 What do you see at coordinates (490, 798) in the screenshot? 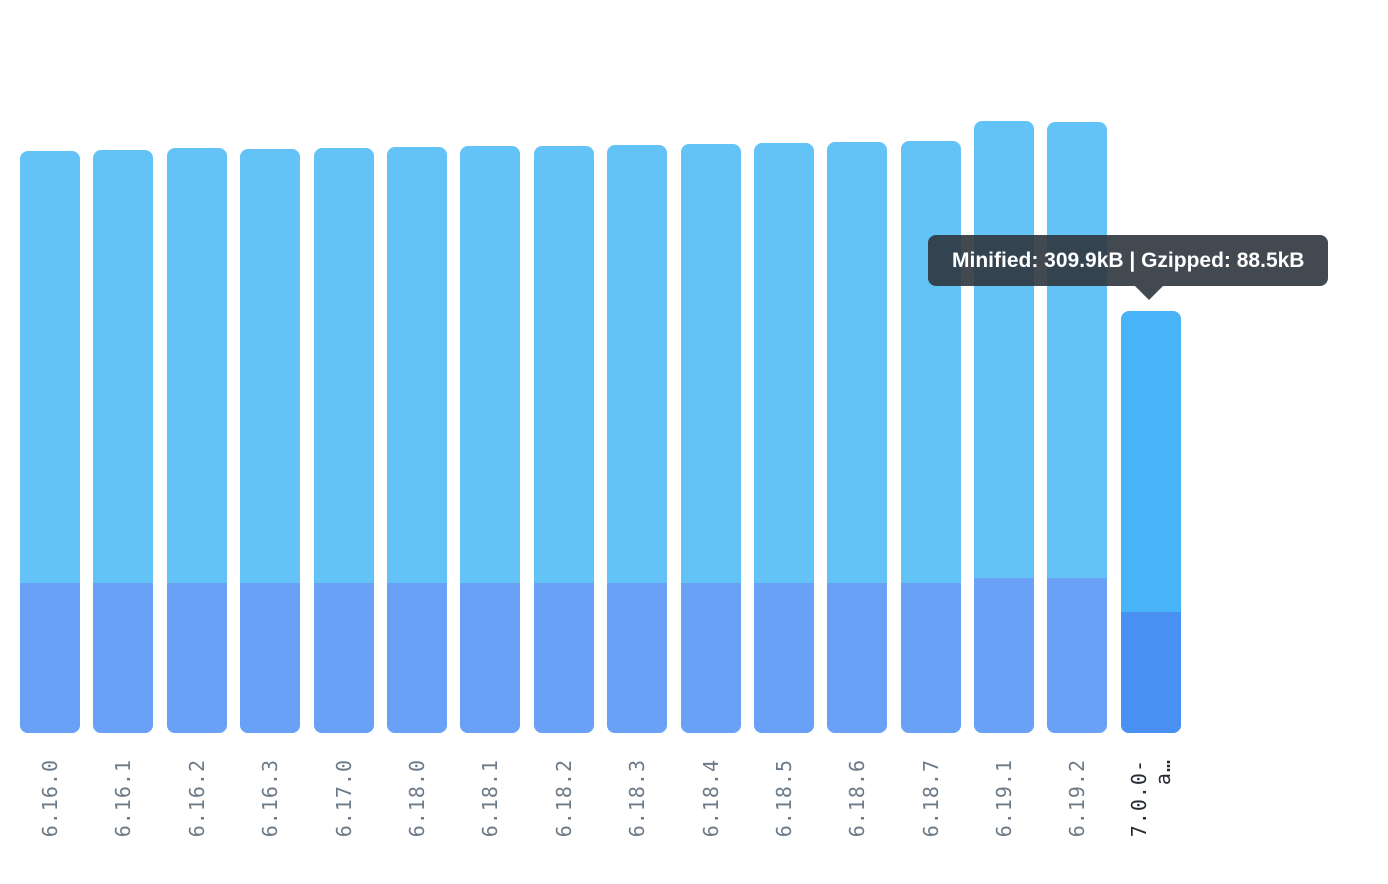
I see `x-axis-label: 6.18.1` at bounding box center [490, 798].